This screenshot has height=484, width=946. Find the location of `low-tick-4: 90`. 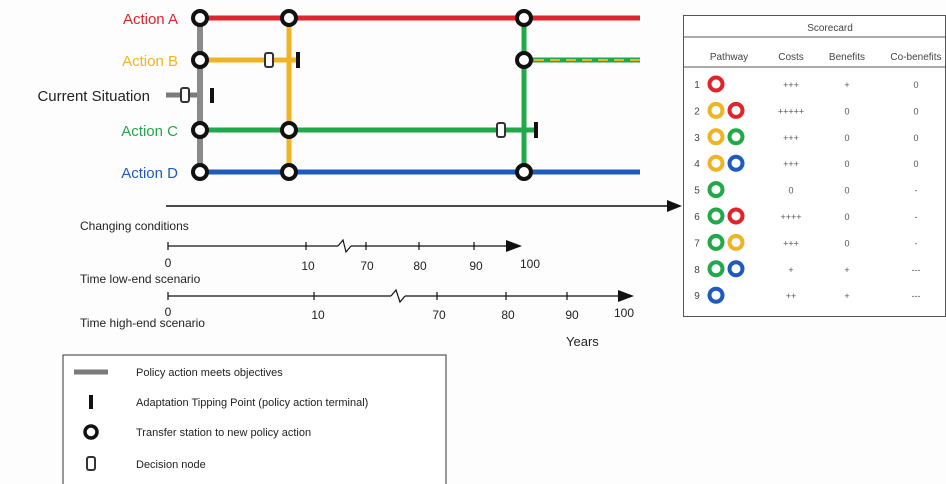

low-tick-4: 90 is located at coordinates (476, 266).